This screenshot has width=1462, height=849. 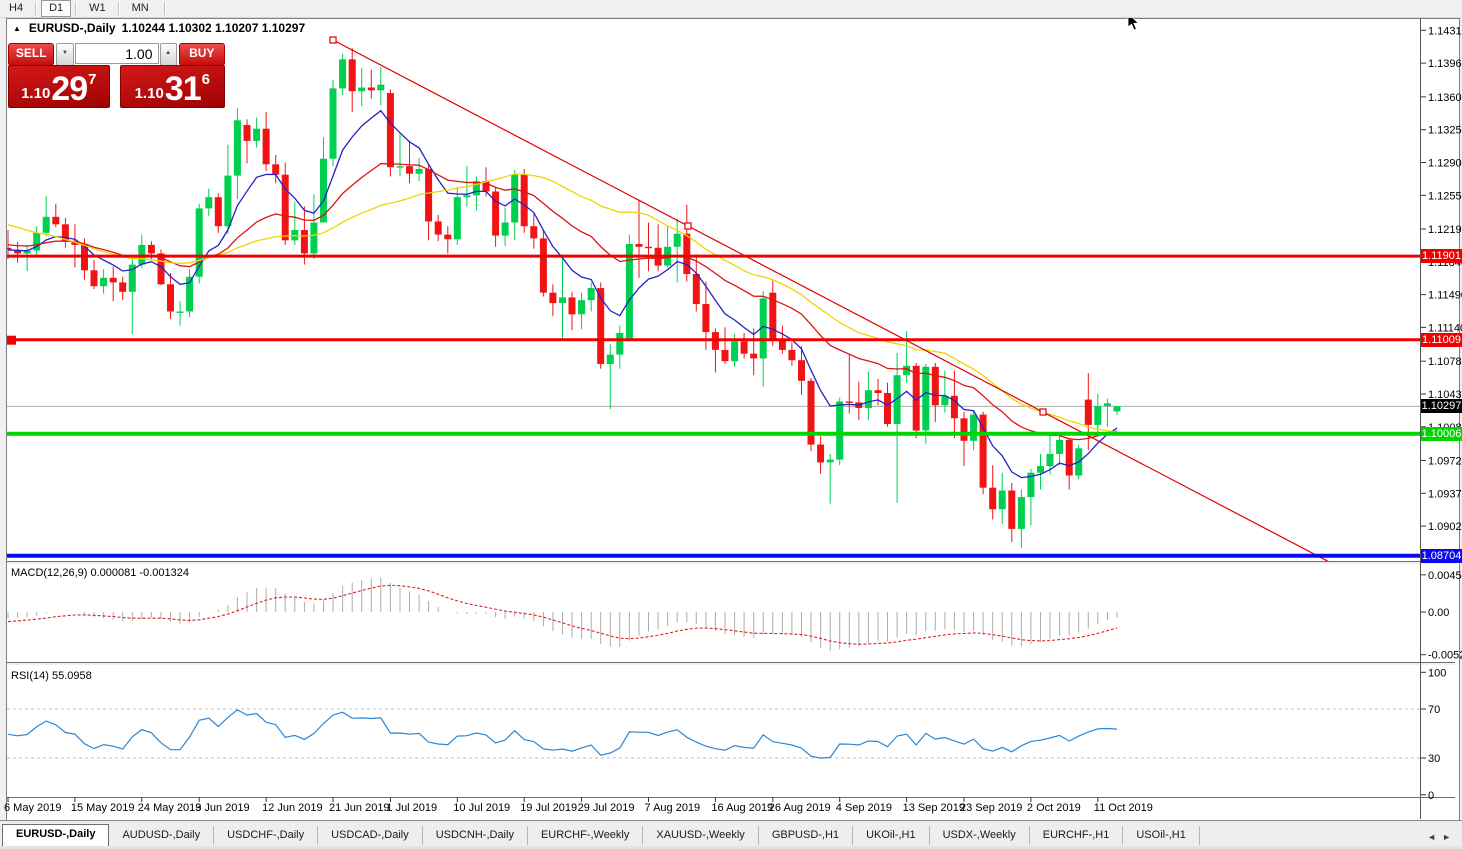 What do you see at coordinates (213, 28) in the screenshot?
I see `chart-ohlc-values: 1.10244 1.10302 1.10207 1.10297` at bounding box center [213, 28].